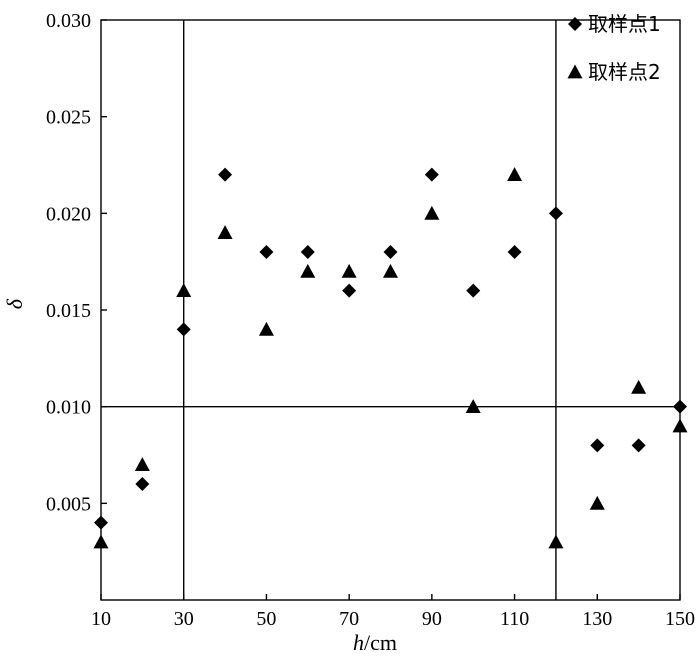 The width and height of the screenshot is (700, 663). What do you see at coordinates (393, 612) in the screenshot?
I see `x-axis-ticks: 10 30 50 70 90 110 130 150` at bounding box center [393, 612].